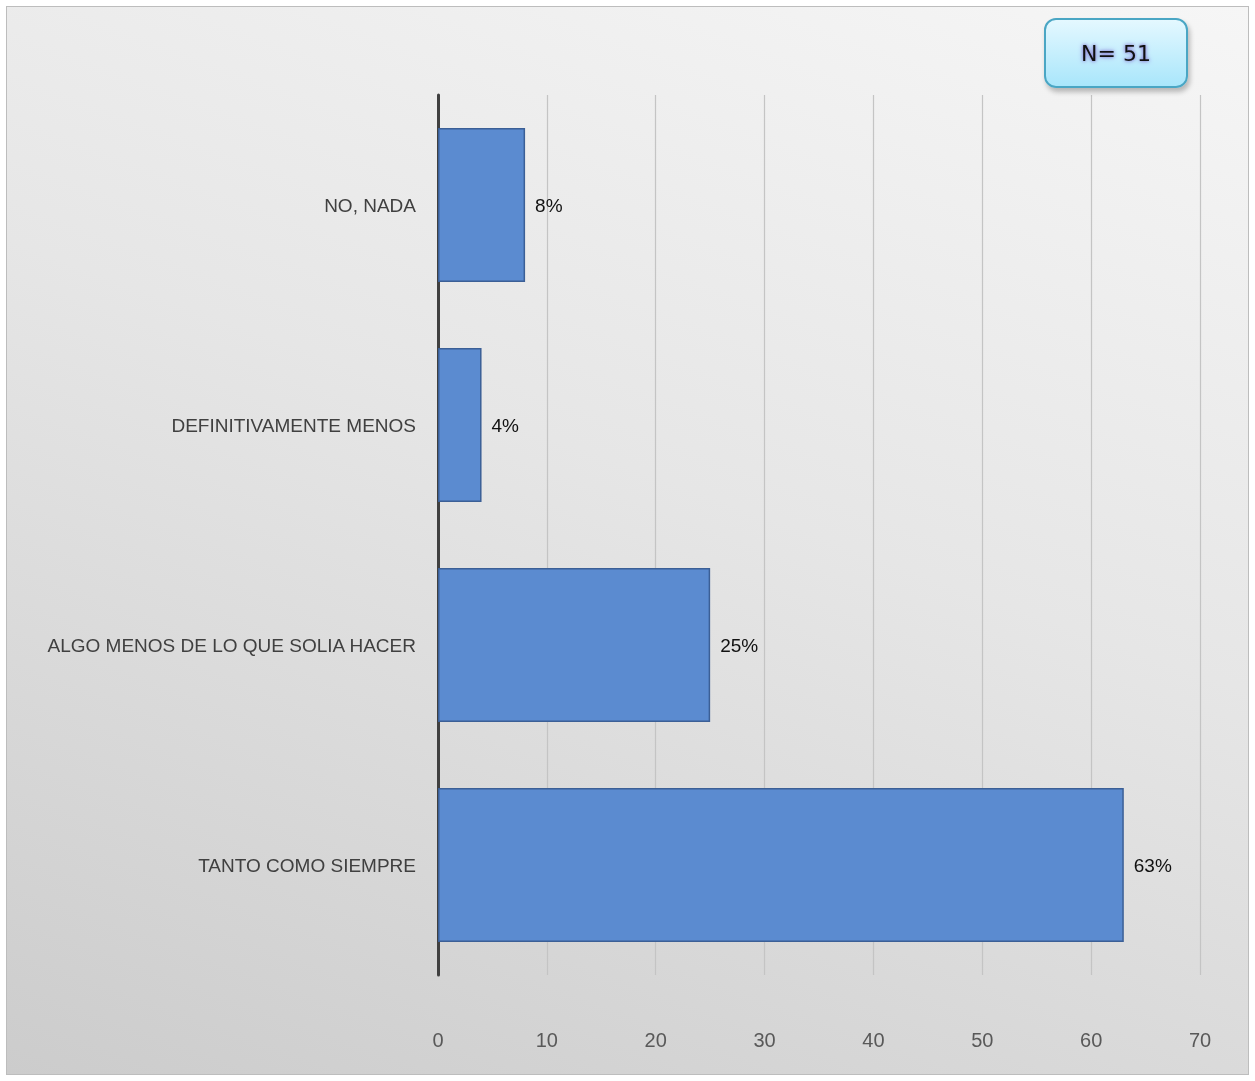  Describe the element at coordinates (231, 645) in the screenshot. I see `y-tick-label: ALGO MENOS DE LO QUE SOLIA HACER` at that location.